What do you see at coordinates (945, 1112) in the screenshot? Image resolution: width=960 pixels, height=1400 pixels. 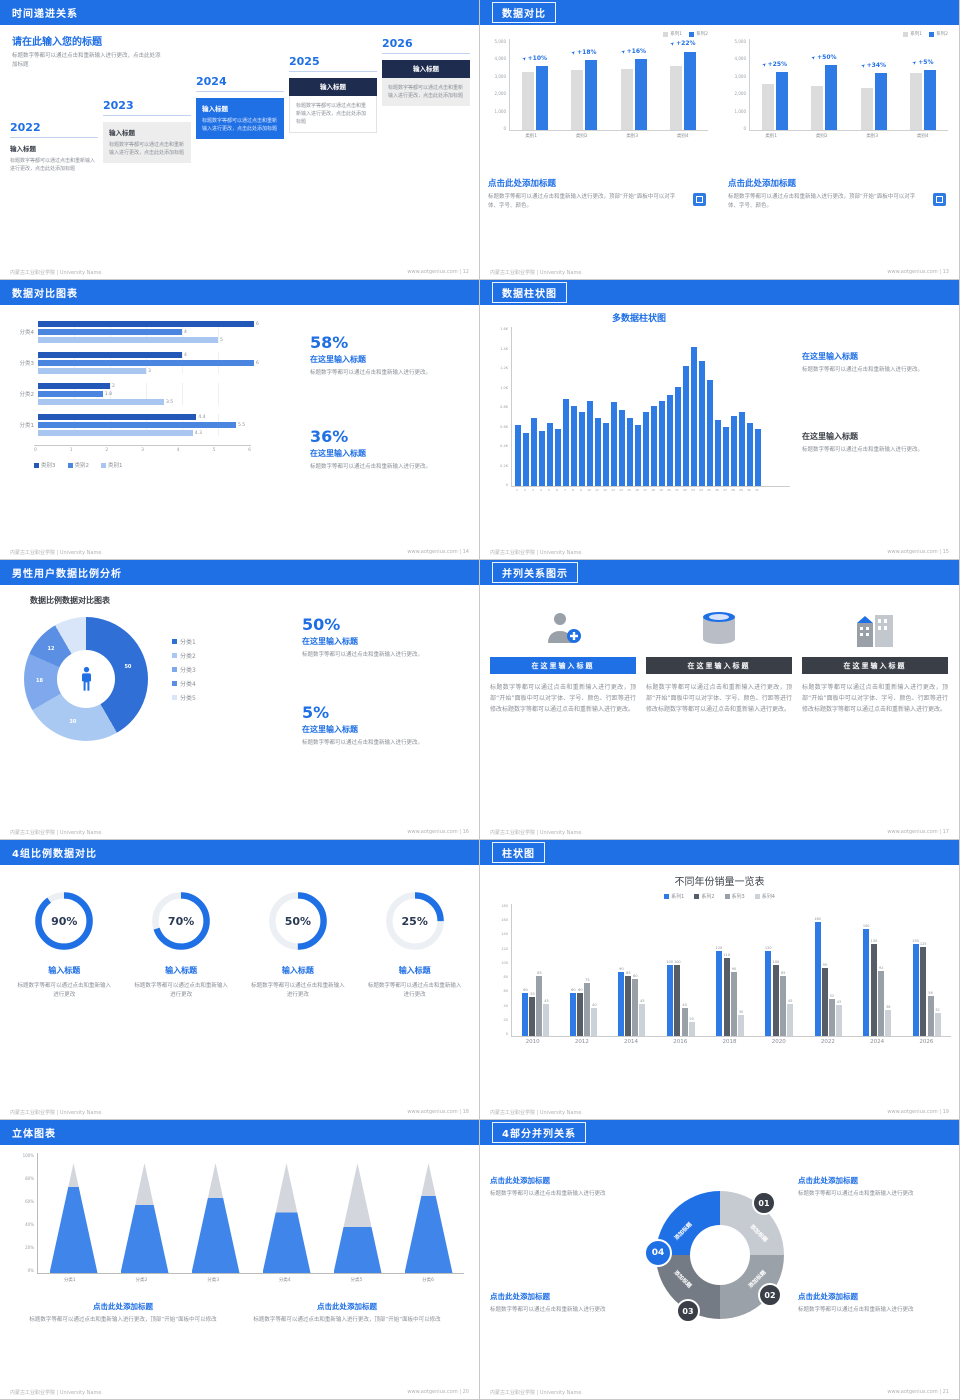 I see `footer-page-number: 19` at bounding box center [945, 1112].